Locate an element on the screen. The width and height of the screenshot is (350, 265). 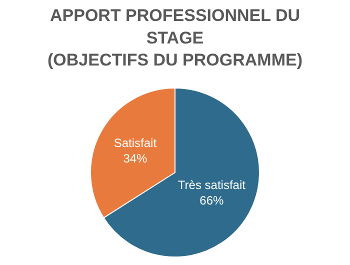
data-label: 34% is located at coordinates (135, 159).